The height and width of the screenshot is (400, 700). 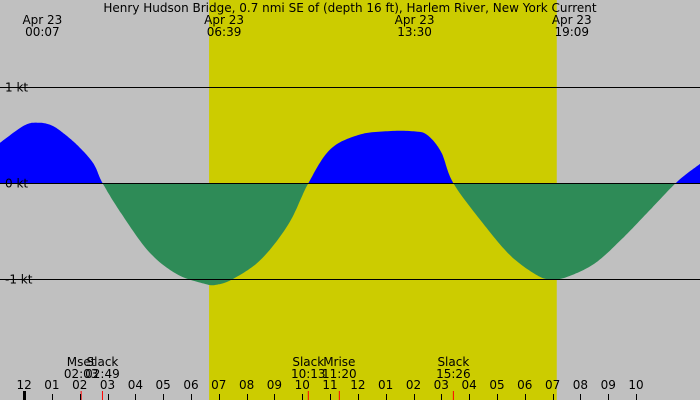 What do you see at coordinates (19, 280) in the screenshot?
I see `y-tick-label: -1 kt` at bounding box center [19, 280].